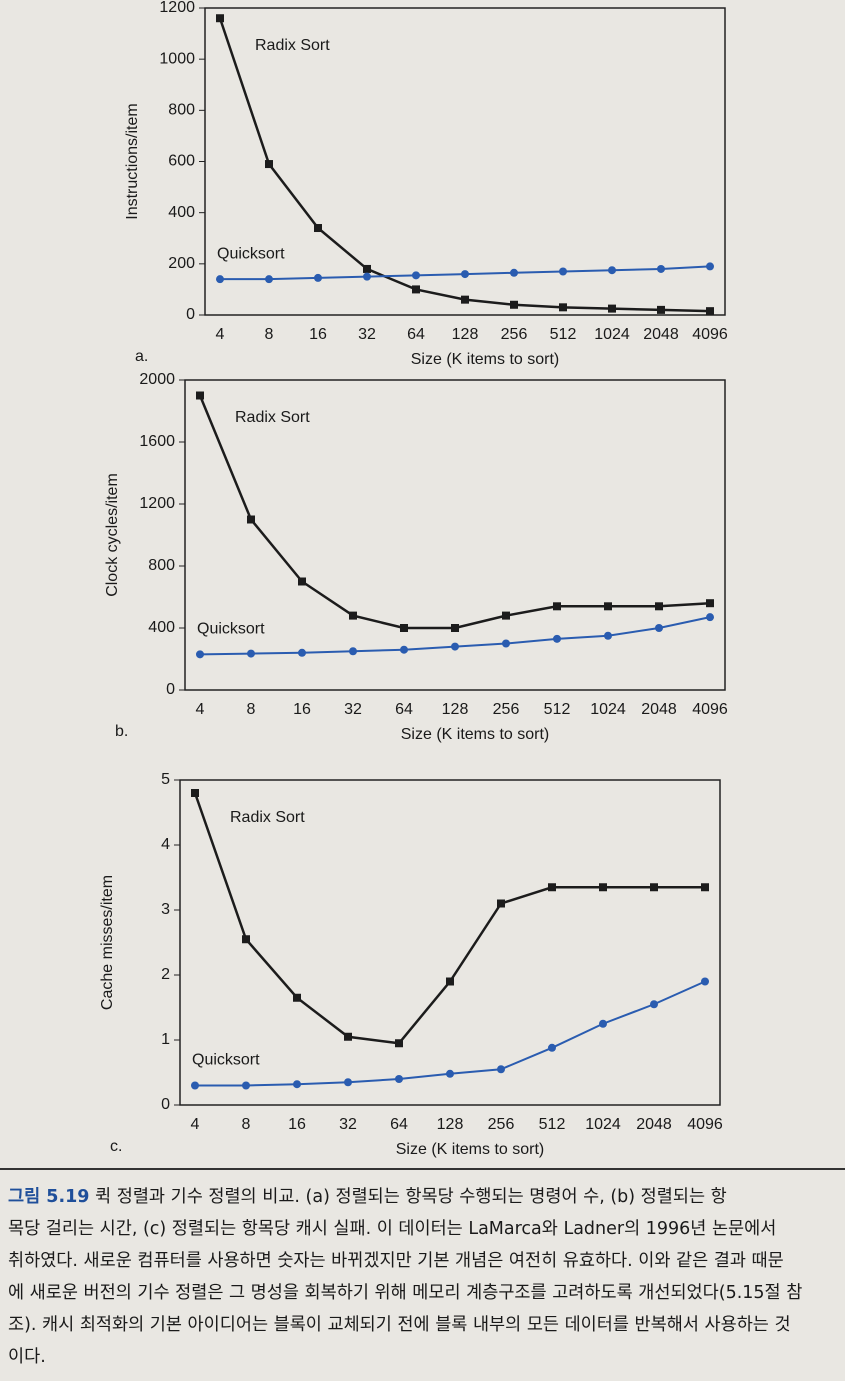  Describe the element at coordinates (181, 263) in the screenshot. I see `y-tick-label: 200` at that location.